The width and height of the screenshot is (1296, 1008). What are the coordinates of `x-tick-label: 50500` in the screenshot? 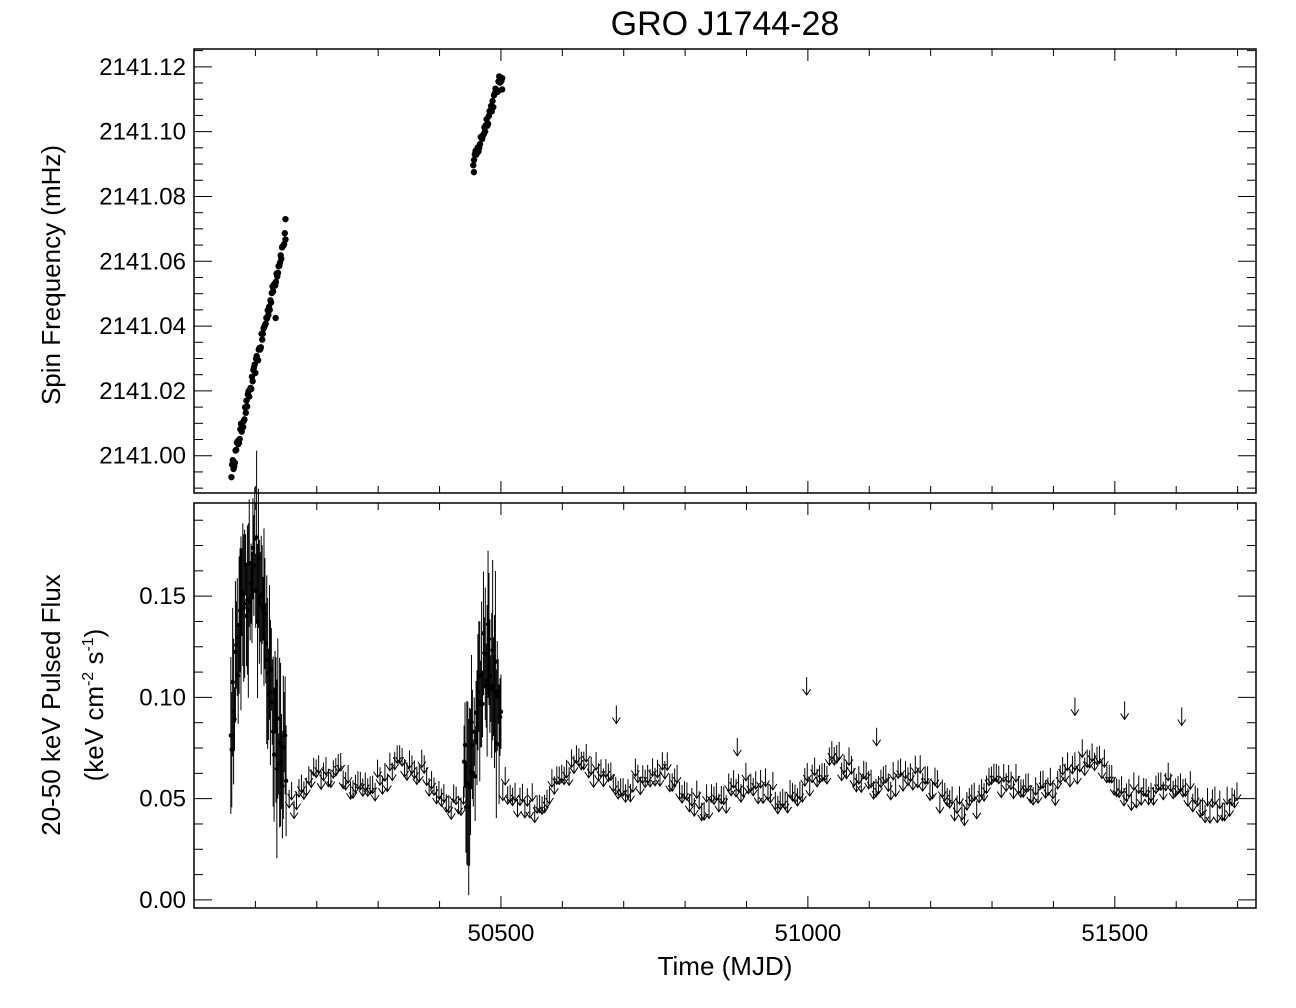 It's located at (501, 933).